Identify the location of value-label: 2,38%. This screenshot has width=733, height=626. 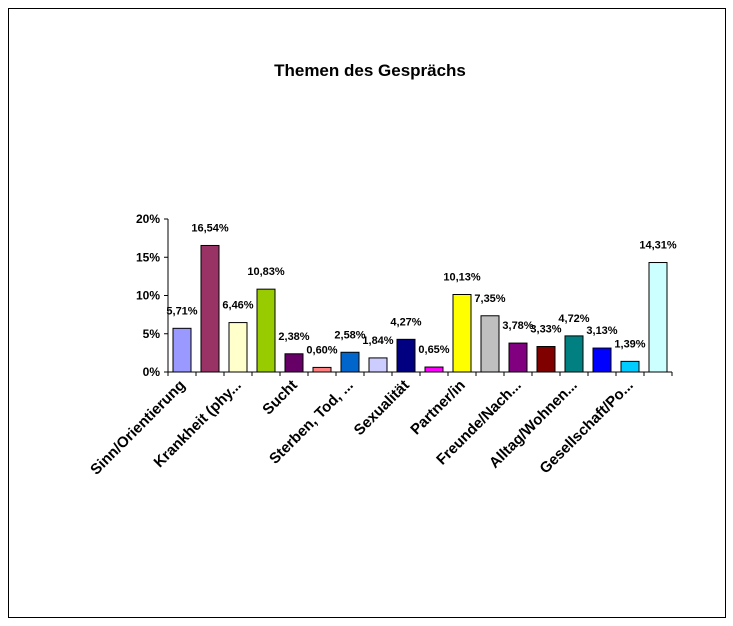
(293, 337).